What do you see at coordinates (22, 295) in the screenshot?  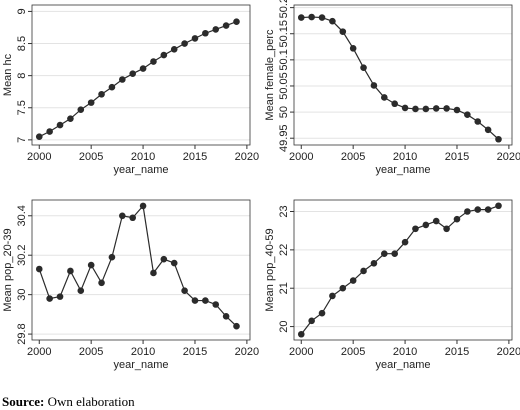 I see `y-tick-label: 30` at bounding box center [22, 295].